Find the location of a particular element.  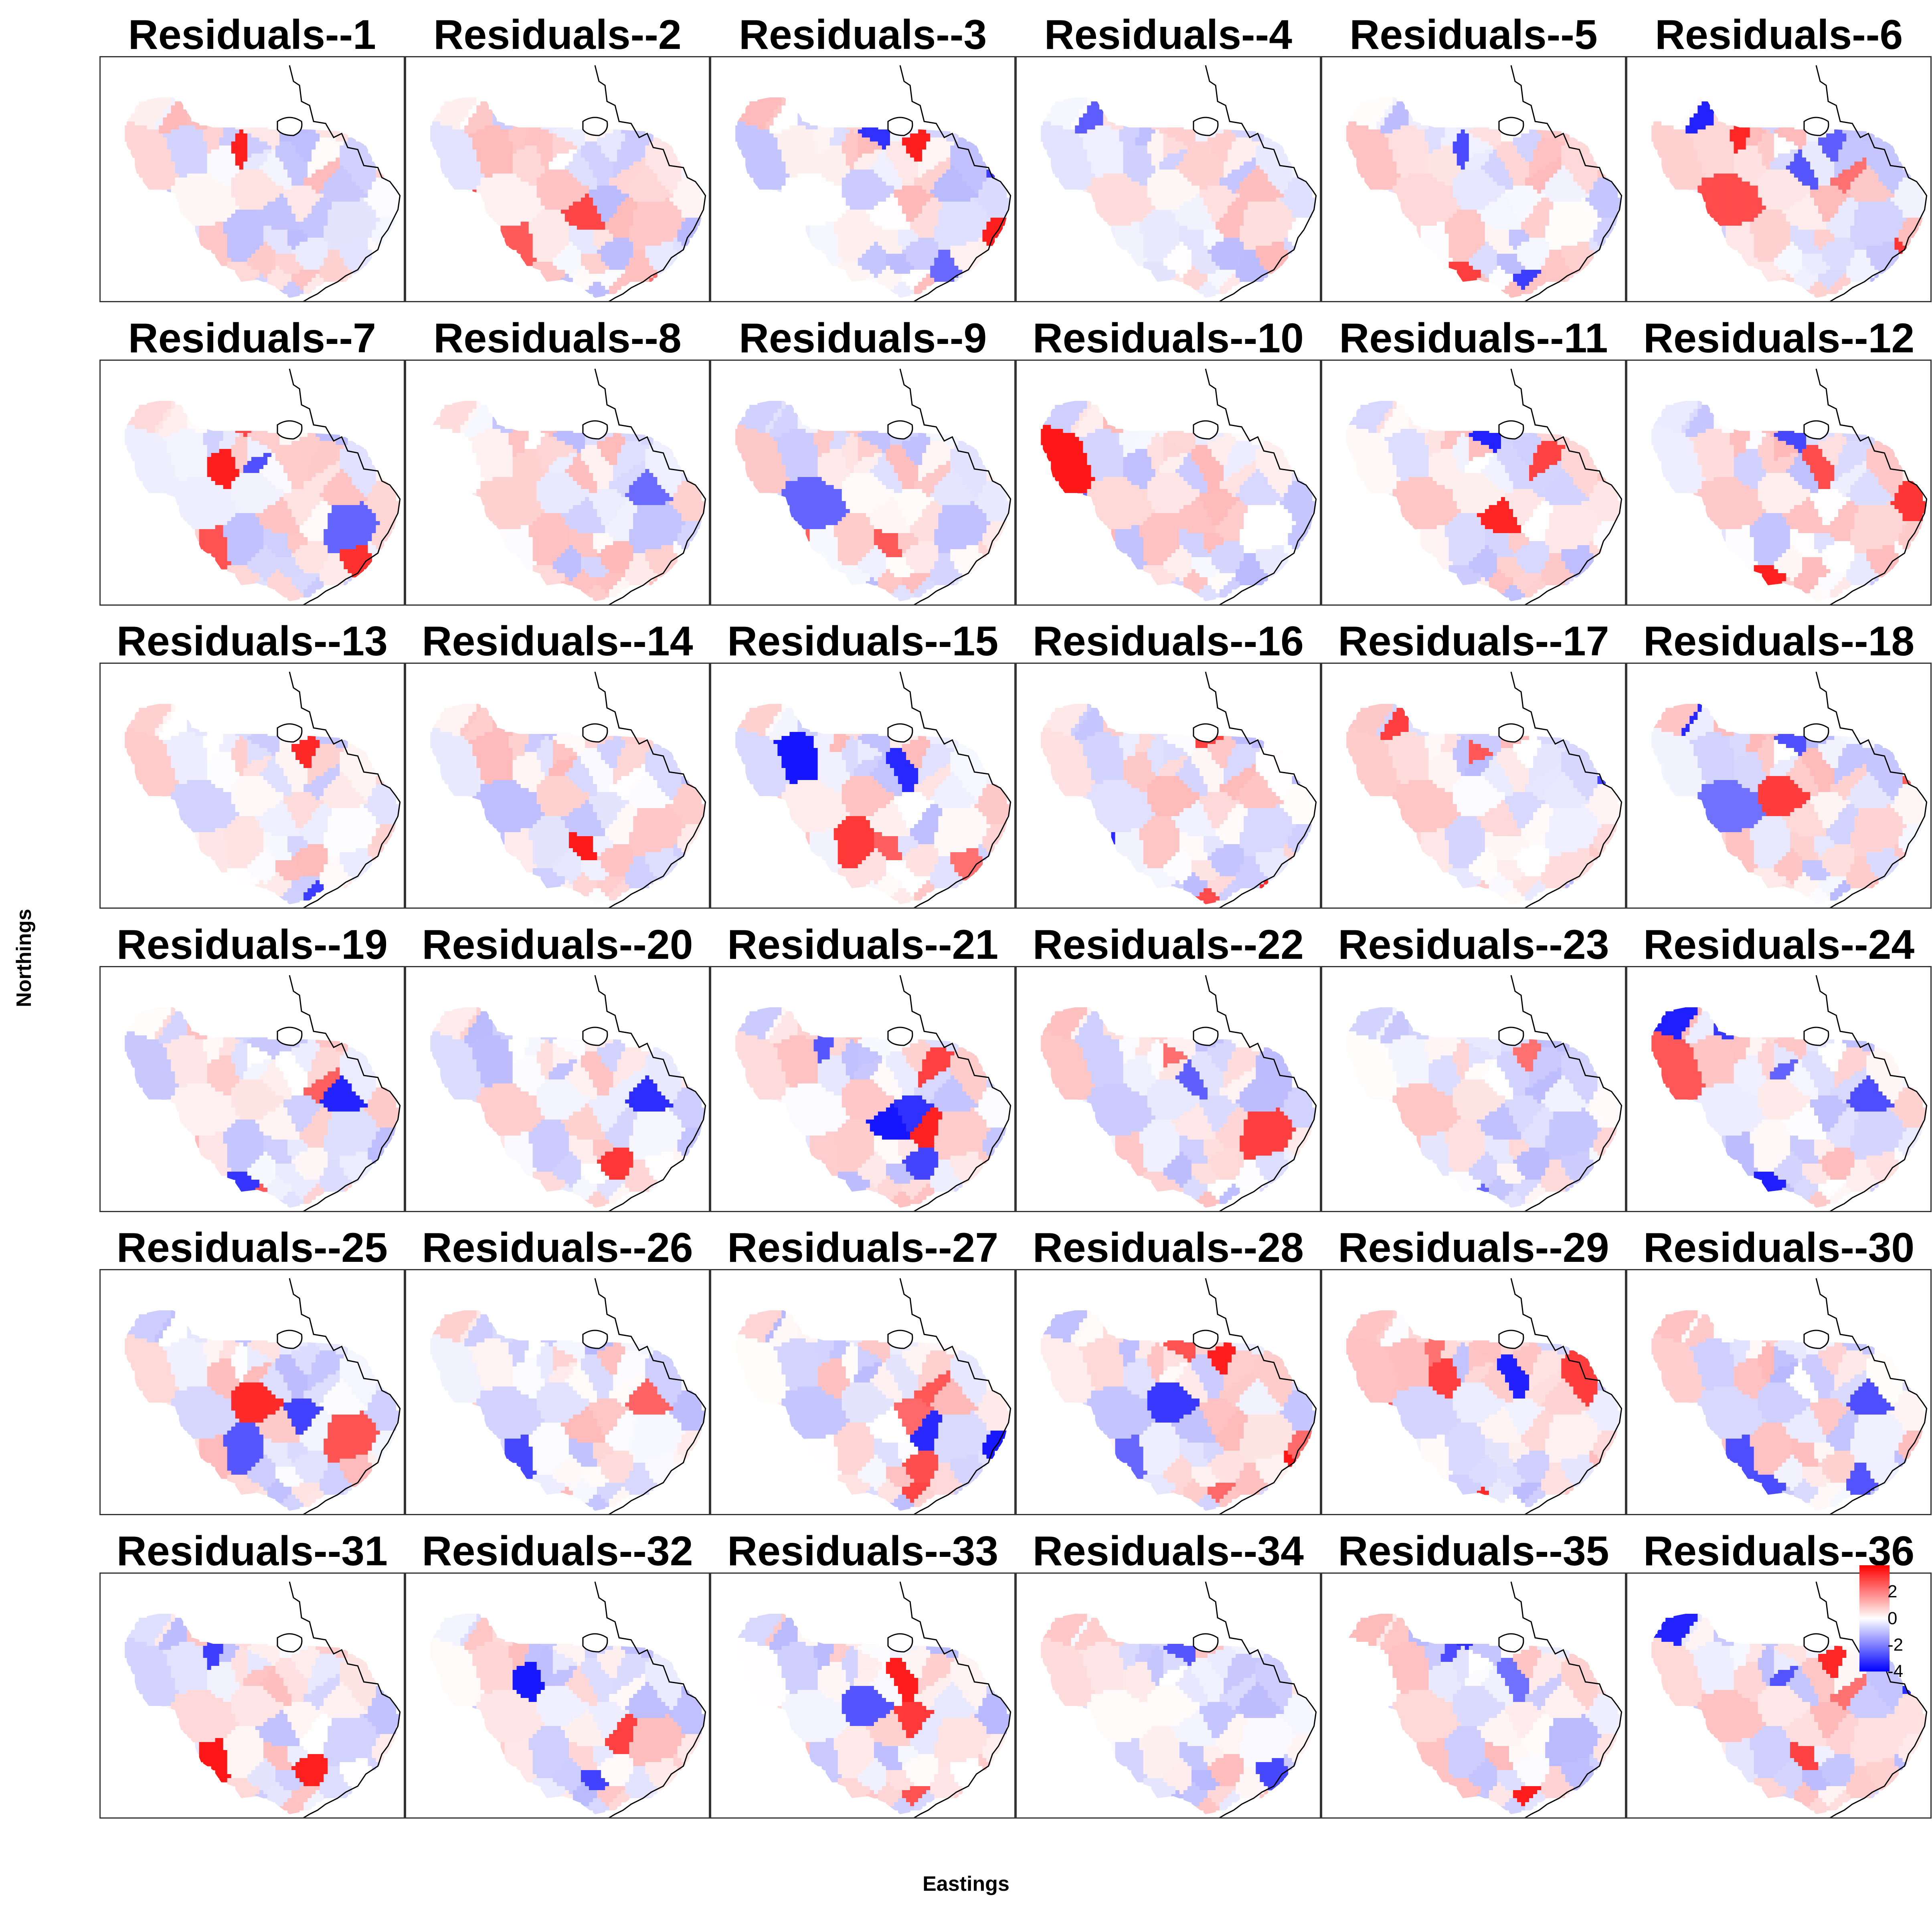

panel-title: Residuals--18 is located at coordinates (1779, 641).